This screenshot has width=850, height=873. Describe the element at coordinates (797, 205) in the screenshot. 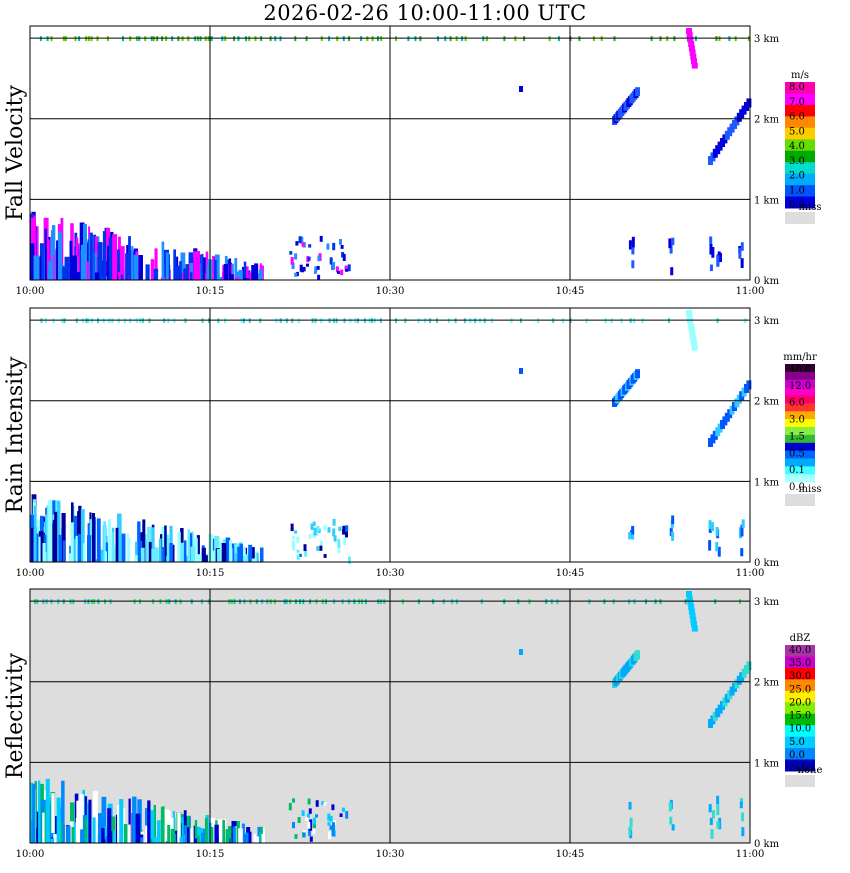

I see `legend-label: 0.0` at that location.